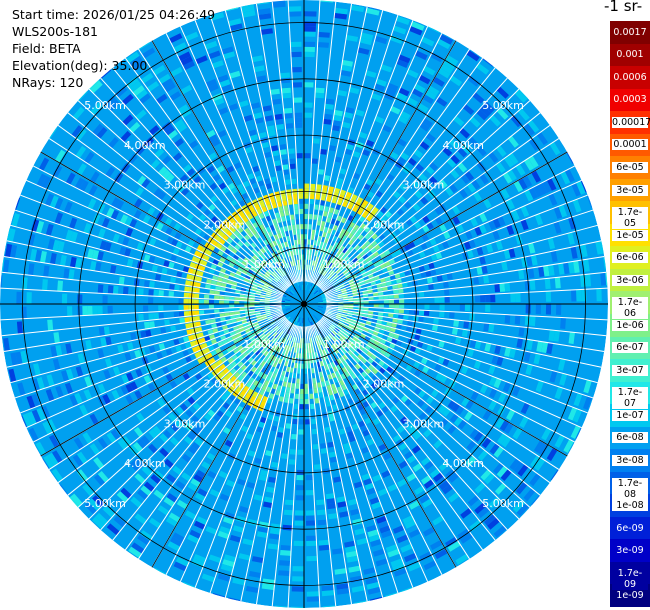 This screenshot has width=650, height=610. What do you see at coordinates (630, 77) in the screenshot?
I see `colorbar-tick-label: 0.0006` at bounding box center [630, 77].